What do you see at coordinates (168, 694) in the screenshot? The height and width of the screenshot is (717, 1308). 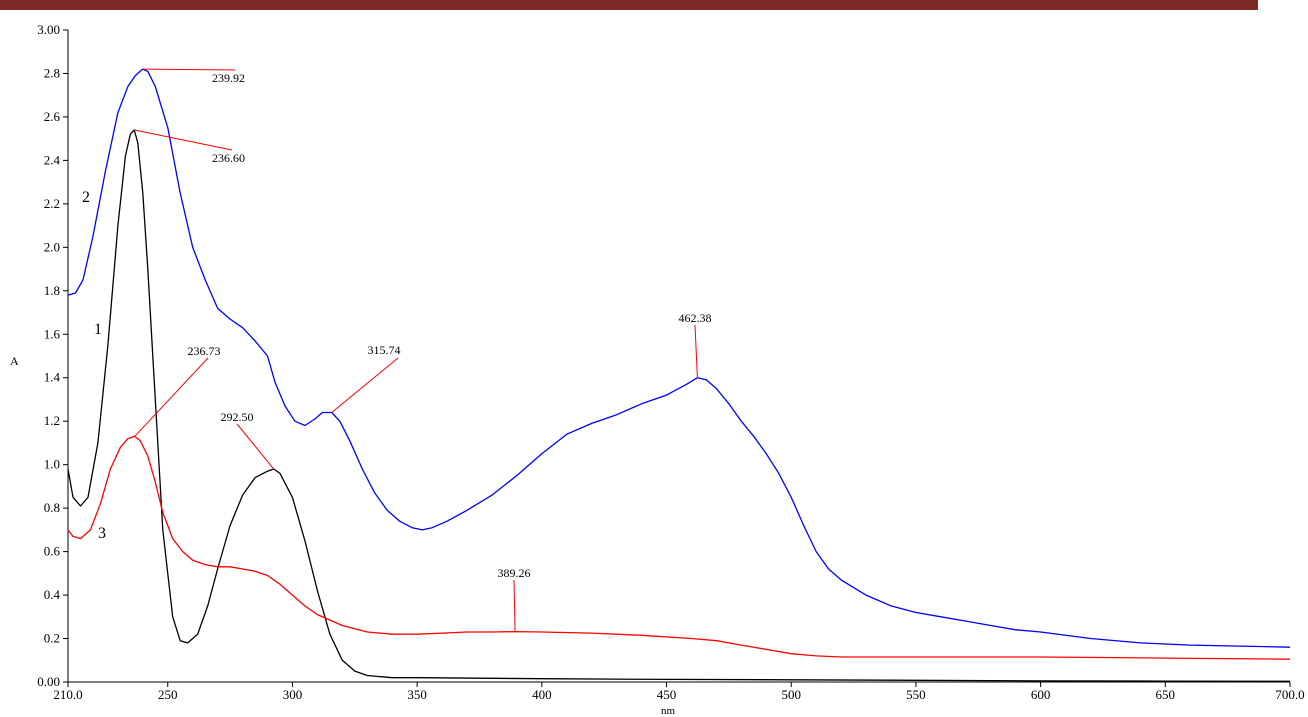 I see `x-tick-label: 250` at bounding box center [168, 694].